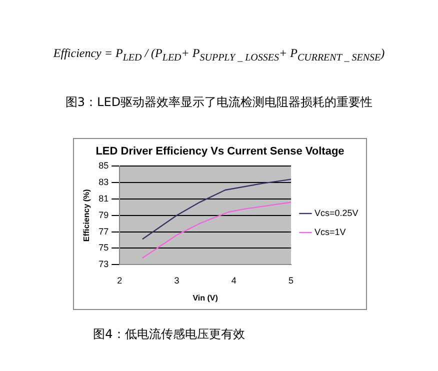  What do you see at coordinates (336, 213) in the screenshot?
I see `legend-label: Vcs=0.25V` at bounding box center [336, 213].